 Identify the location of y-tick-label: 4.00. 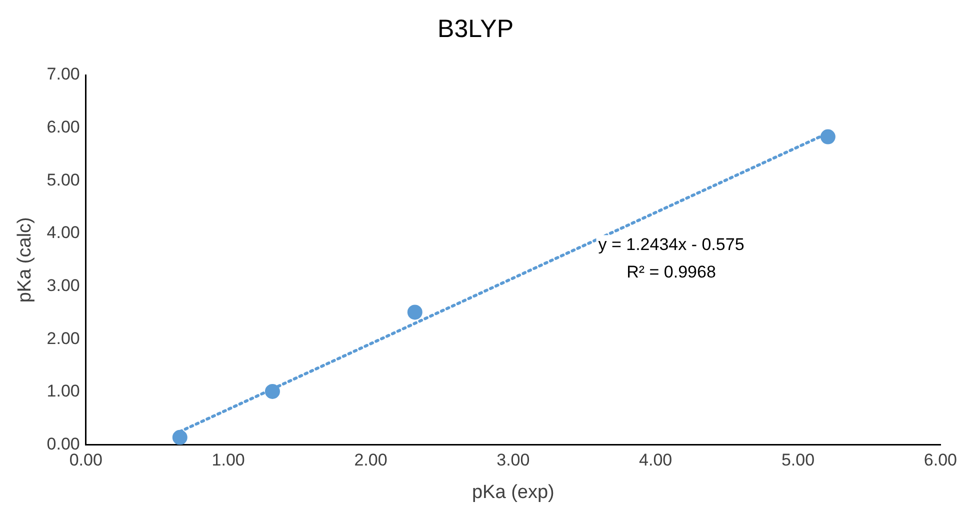
(63, 232).